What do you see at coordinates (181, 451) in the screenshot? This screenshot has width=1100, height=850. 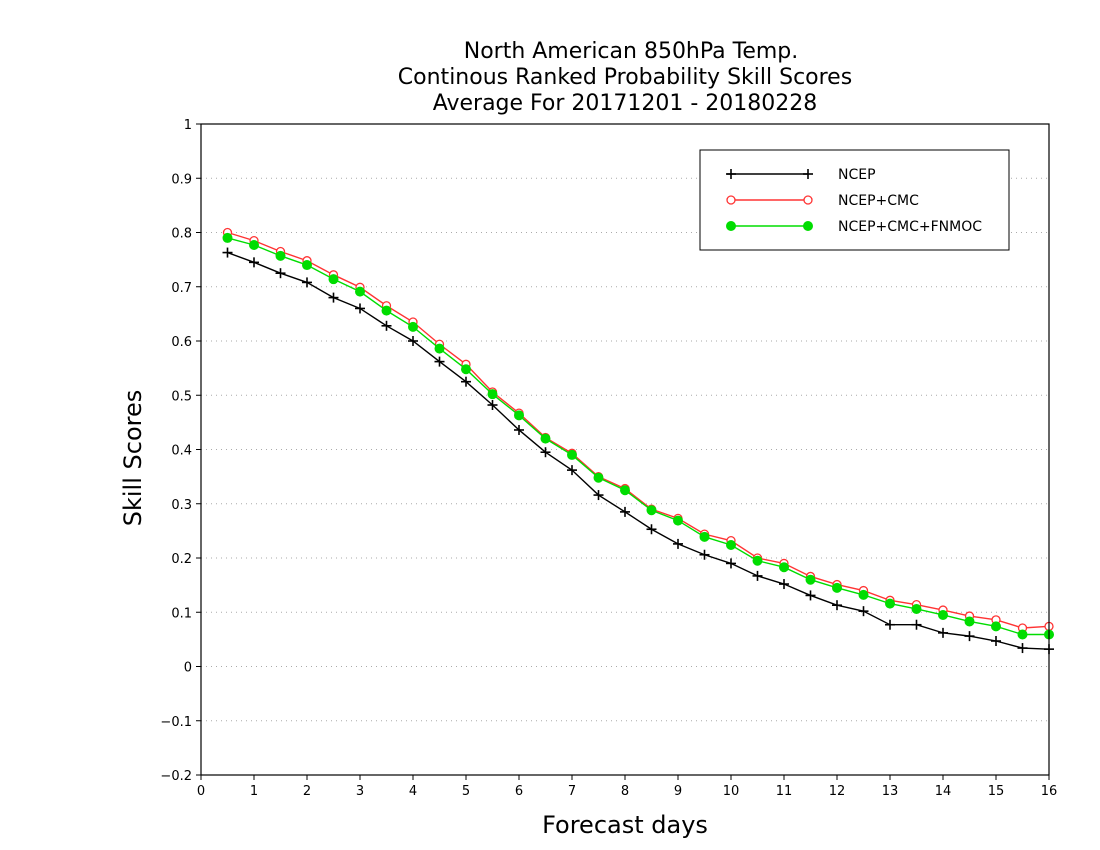 I see `y-tick-label: 0.4` at bounding box center [181, 451].